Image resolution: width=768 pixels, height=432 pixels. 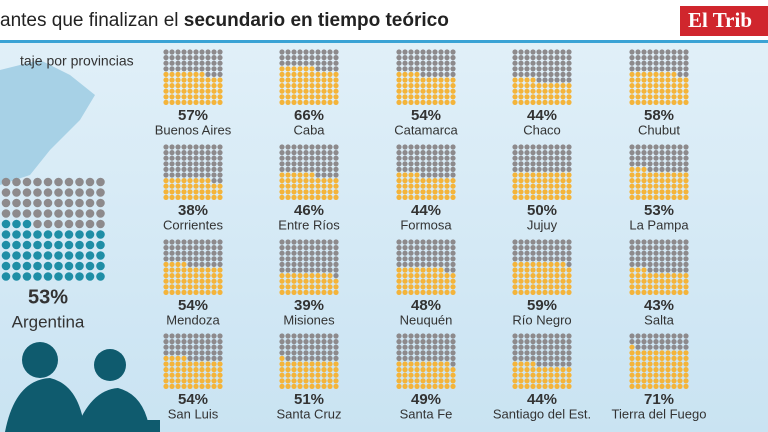 What do you see at coordinates (542, 399) in the screenshot?
I see `value-label: 44%` at bounding box center [542, 399].